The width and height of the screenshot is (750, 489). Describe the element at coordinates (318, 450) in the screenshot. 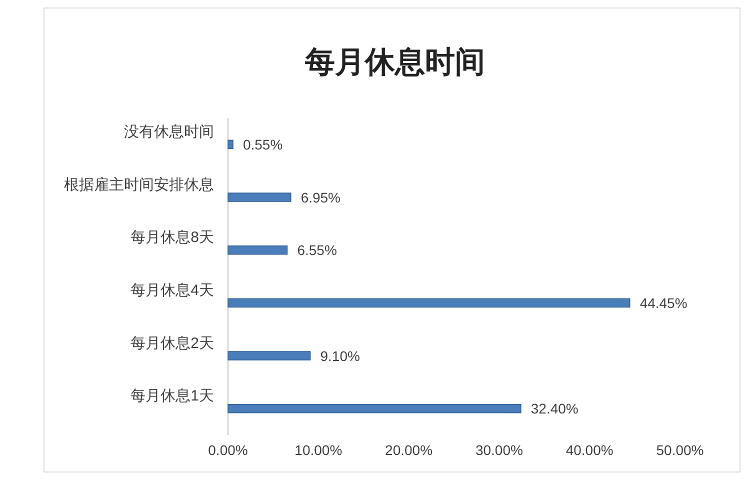

I see `x-tick-label: 10.00%` at that location.